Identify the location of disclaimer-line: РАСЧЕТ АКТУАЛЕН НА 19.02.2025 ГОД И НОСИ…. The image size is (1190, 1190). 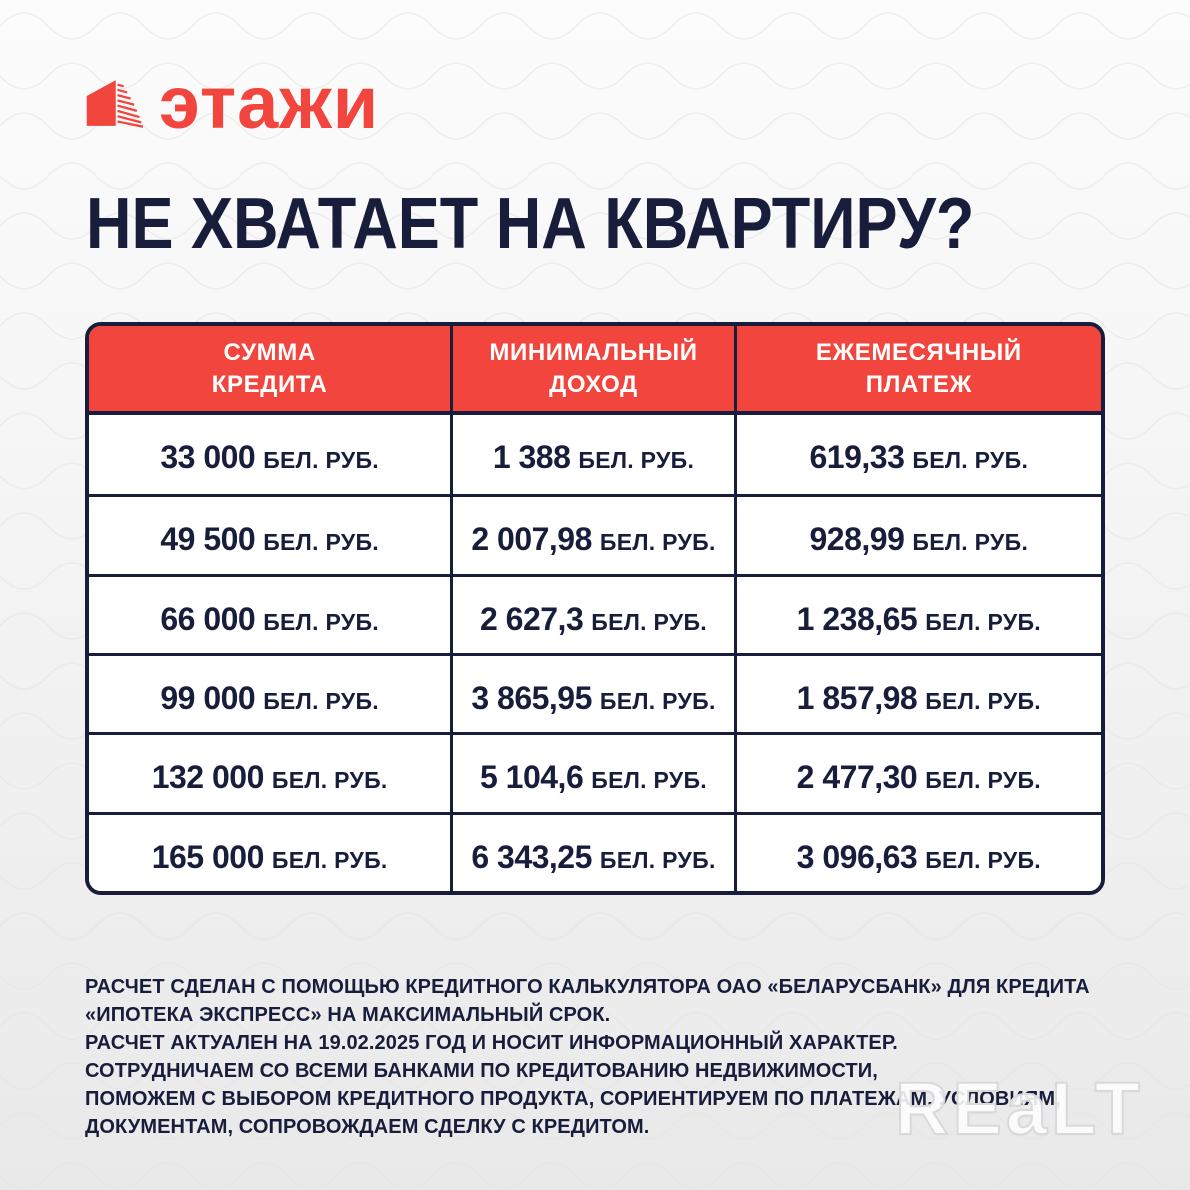
(491, 1043).